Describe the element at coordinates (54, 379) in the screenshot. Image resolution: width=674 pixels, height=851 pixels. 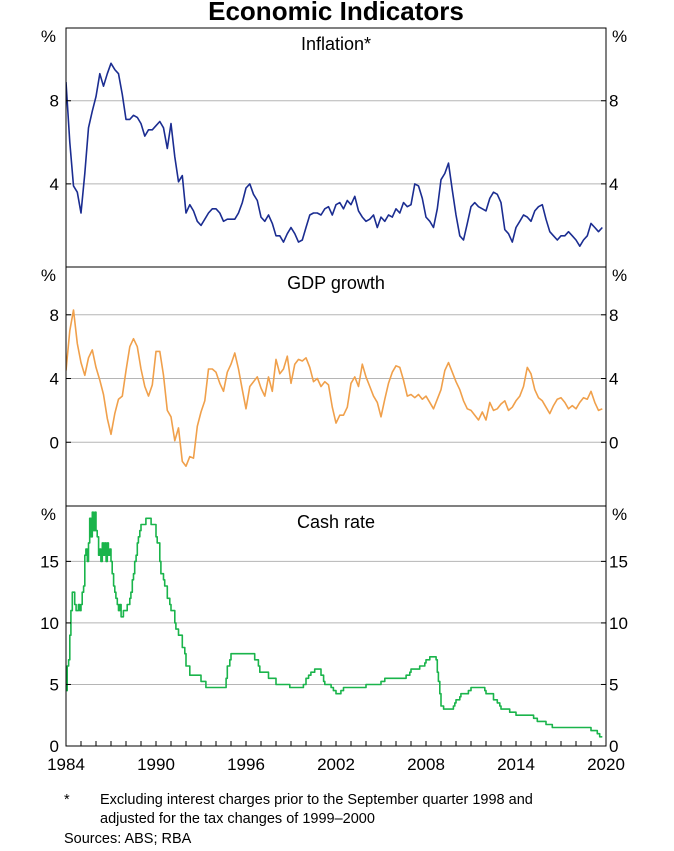
I see `gdp-ytick-left-4: 4` at that location.